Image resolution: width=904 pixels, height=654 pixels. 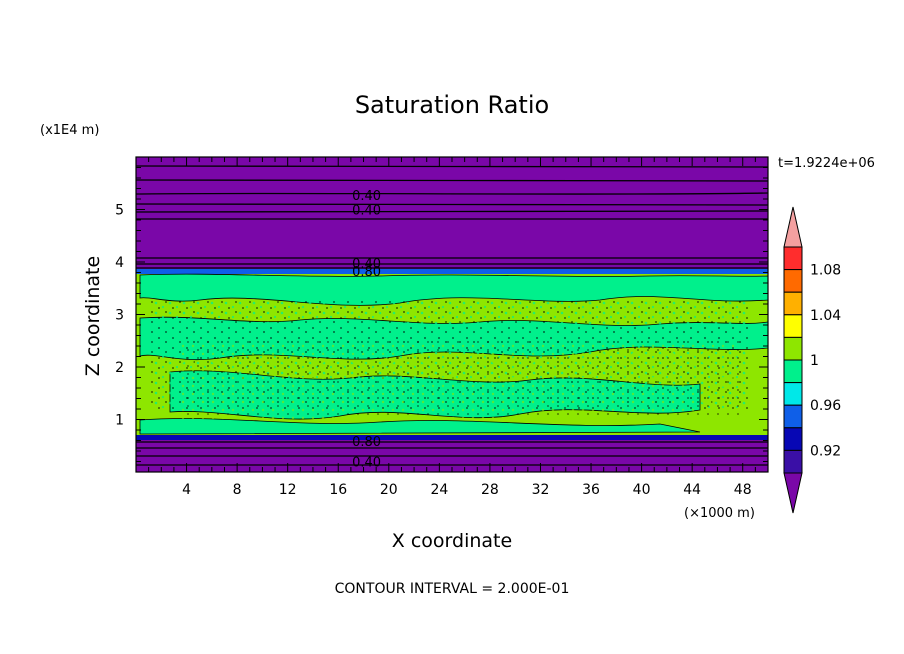 I want to click on contour-labels: 0.400.400.400.800.800.40, so click(x=366, y=330).